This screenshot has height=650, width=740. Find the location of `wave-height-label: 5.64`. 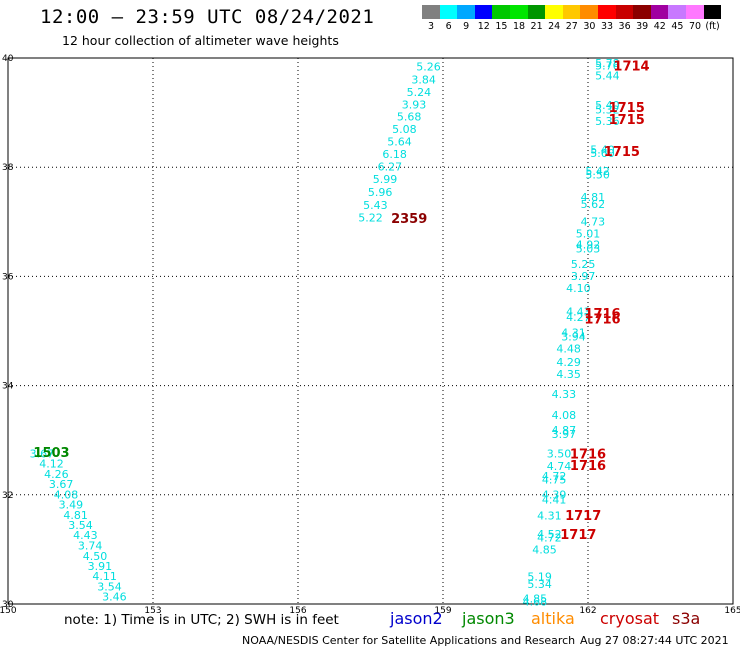

wave-height-label: 5.64 is located at coordinates (399, 142).